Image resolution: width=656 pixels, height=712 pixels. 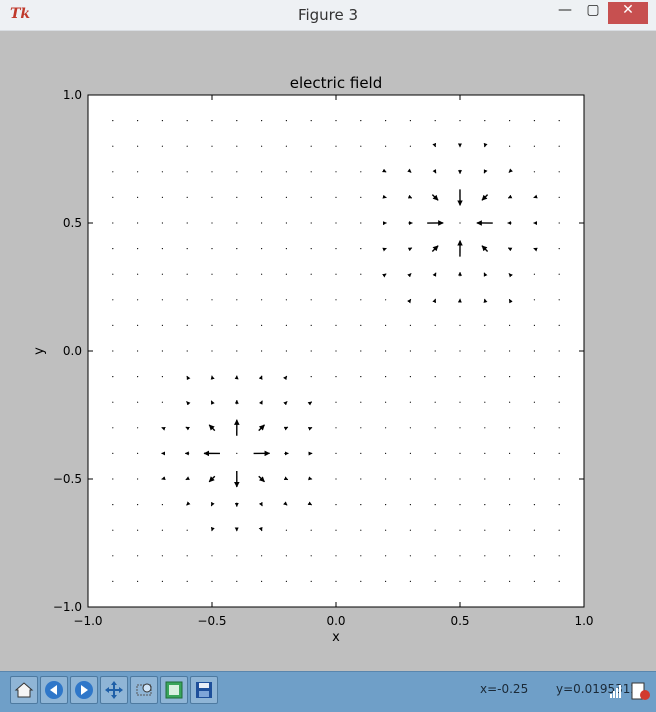 I want to click on status-icons, so click(x=631, y=691).